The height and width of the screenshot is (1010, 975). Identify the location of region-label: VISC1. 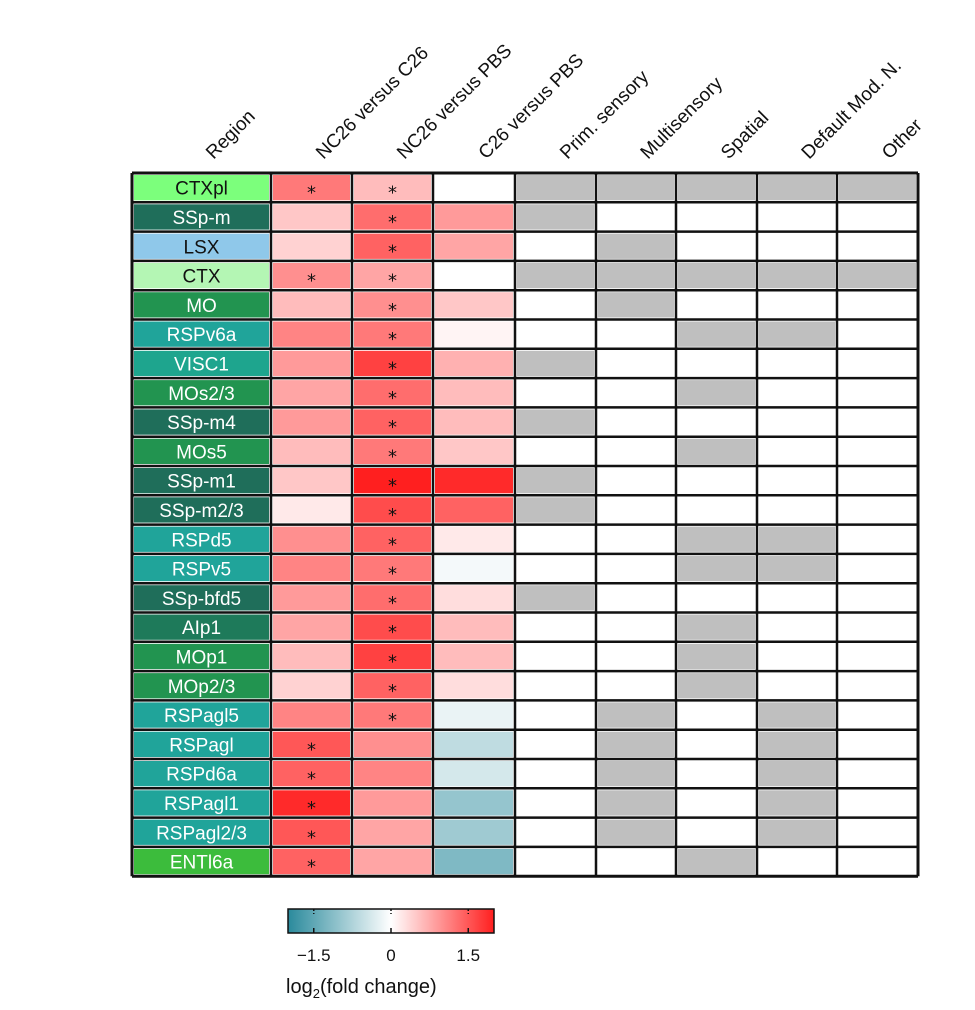
(201, 364).